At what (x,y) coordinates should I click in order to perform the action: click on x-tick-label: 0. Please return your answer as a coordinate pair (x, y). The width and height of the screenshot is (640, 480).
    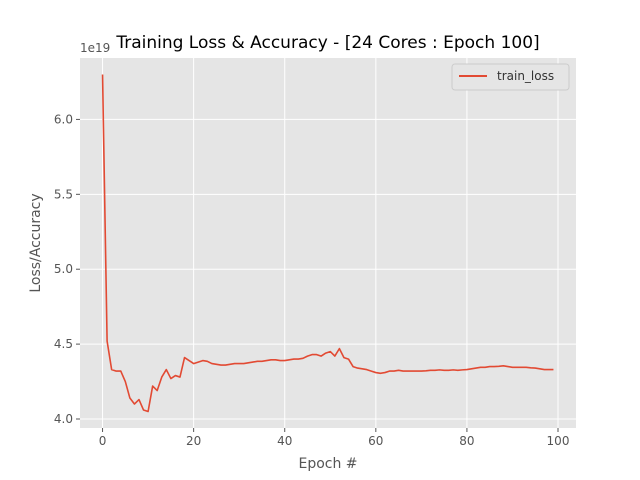
    Looking at the image, I should click on (103, 441).